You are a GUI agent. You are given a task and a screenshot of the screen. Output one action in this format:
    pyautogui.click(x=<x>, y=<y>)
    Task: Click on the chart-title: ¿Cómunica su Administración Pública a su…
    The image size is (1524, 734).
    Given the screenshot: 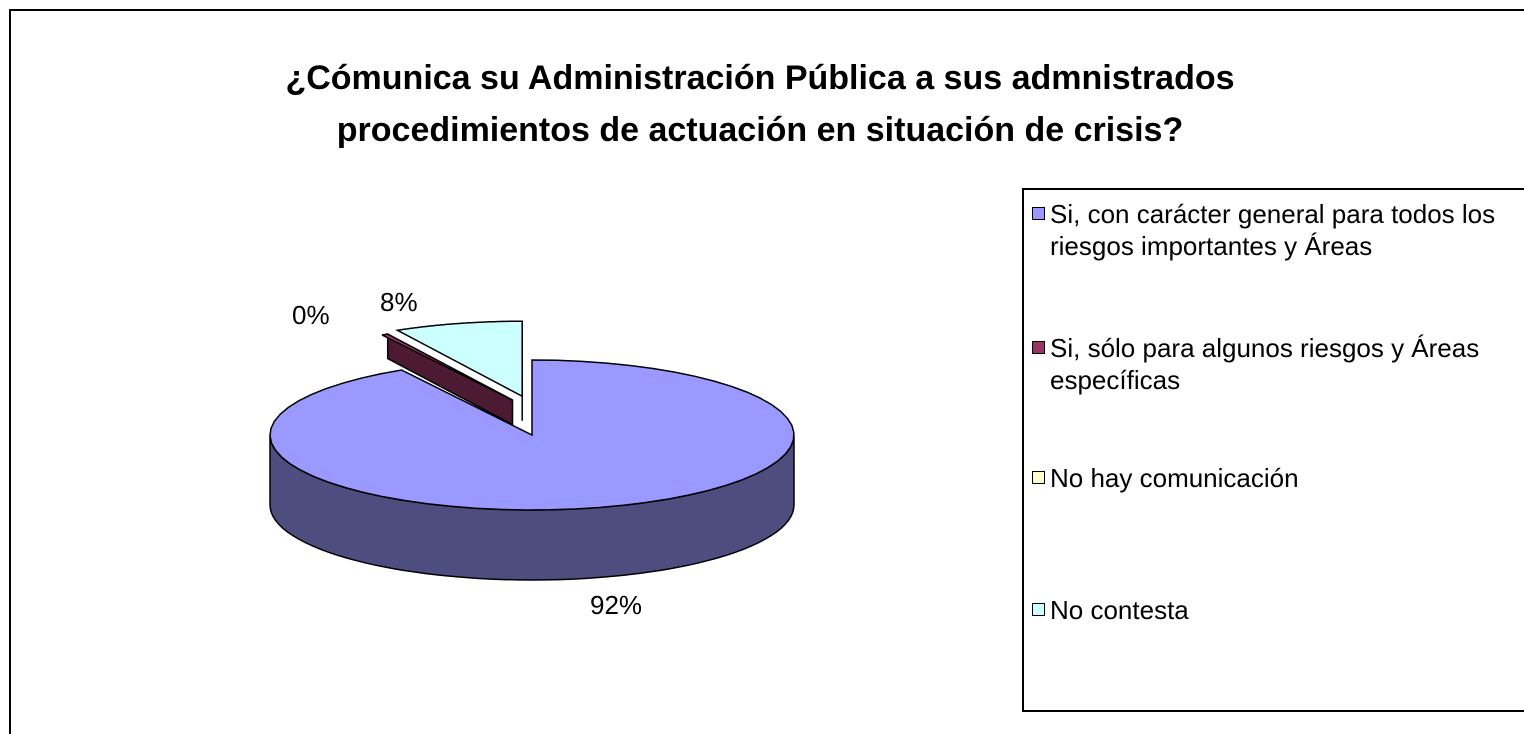 What is the action you would take?
    pyautogui.click(x=760, y=104)
    